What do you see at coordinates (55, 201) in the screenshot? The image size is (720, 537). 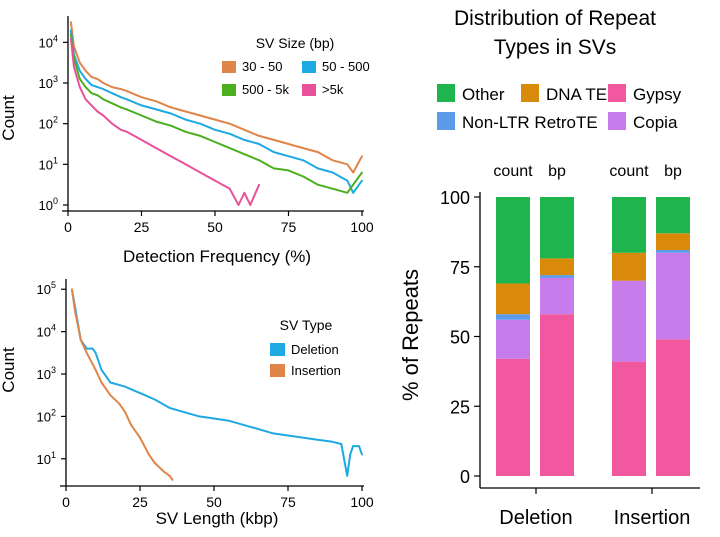 I see `y-tick-exponent: 0` at bounding box center [55, 201].